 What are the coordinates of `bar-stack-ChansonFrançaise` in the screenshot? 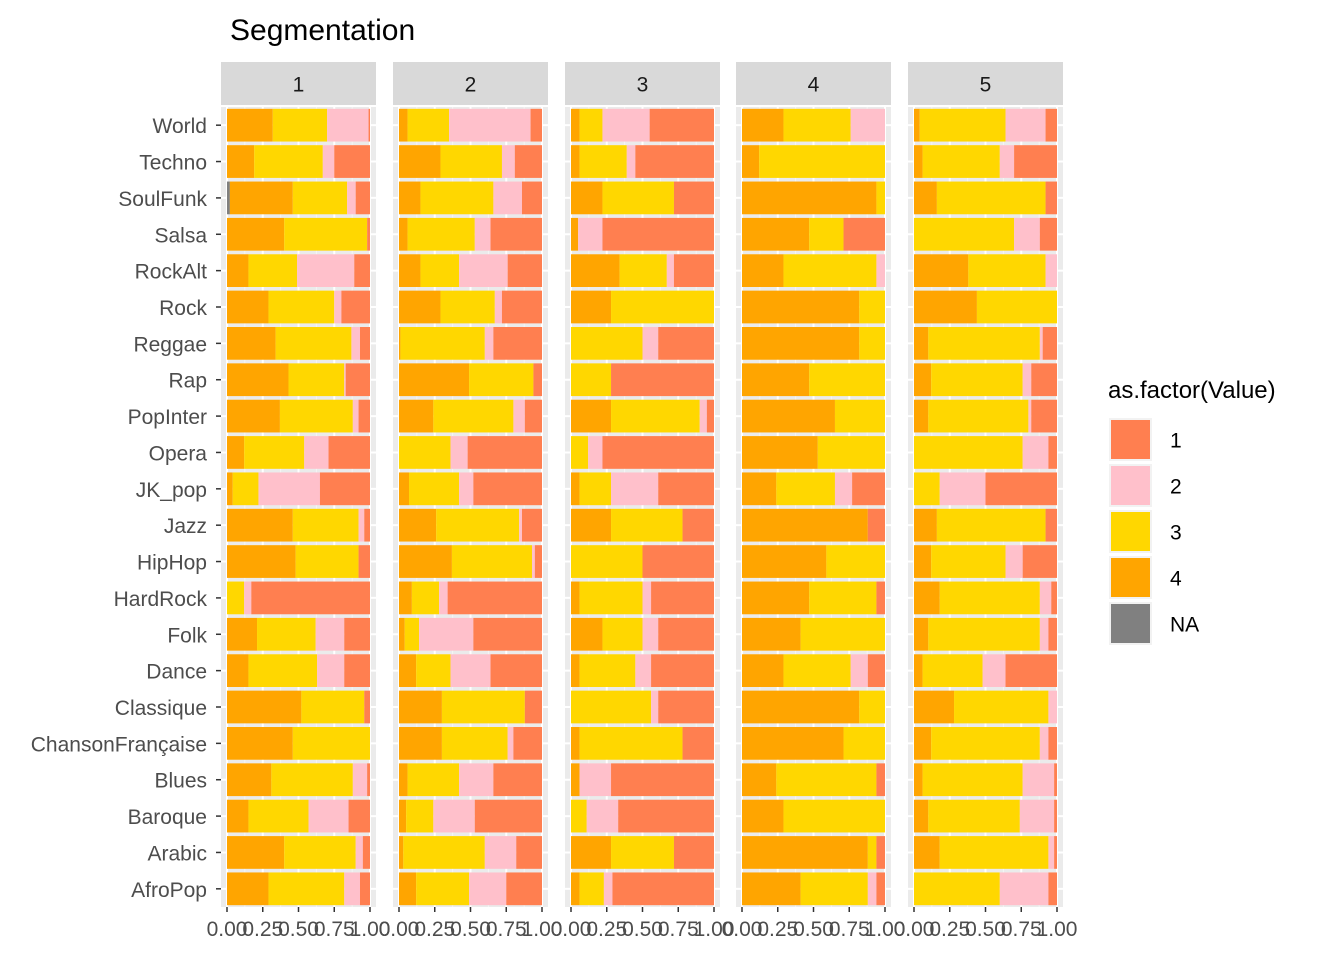 It's located at (298, 743).